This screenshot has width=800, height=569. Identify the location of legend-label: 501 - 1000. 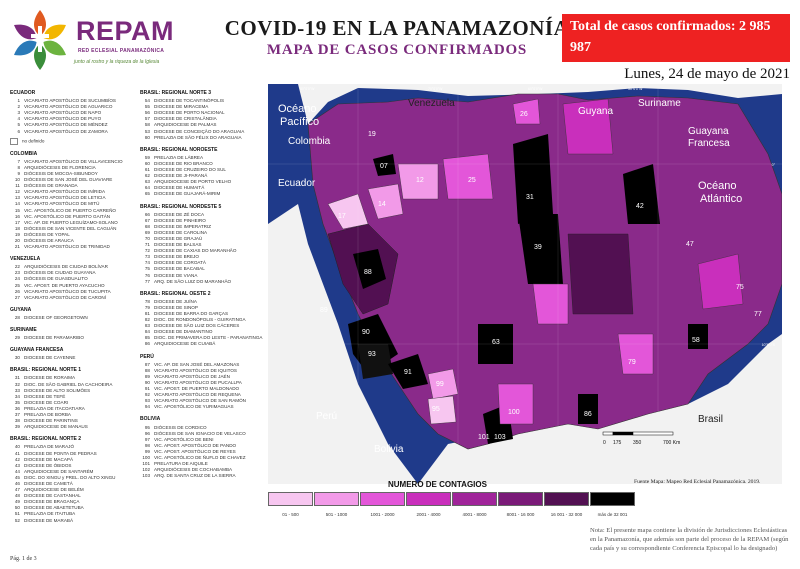
(336, 514).